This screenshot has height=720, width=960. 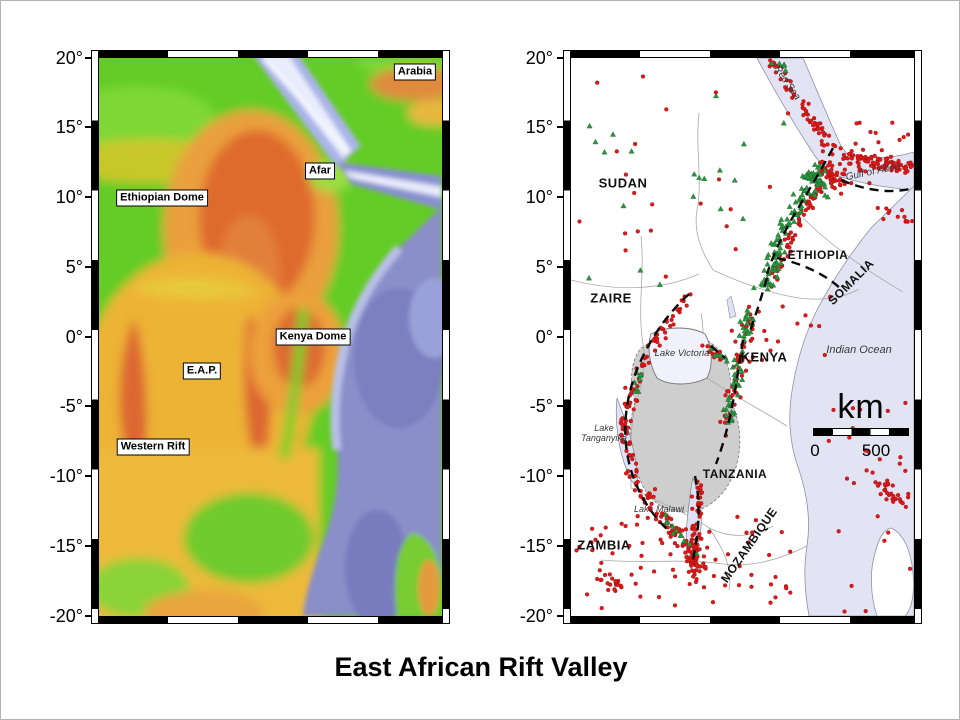 What do you see at coordinates (481, 667) in the screenshot?
I see `slide-title: East African Rift Valley` at bounding box center [481, 667].